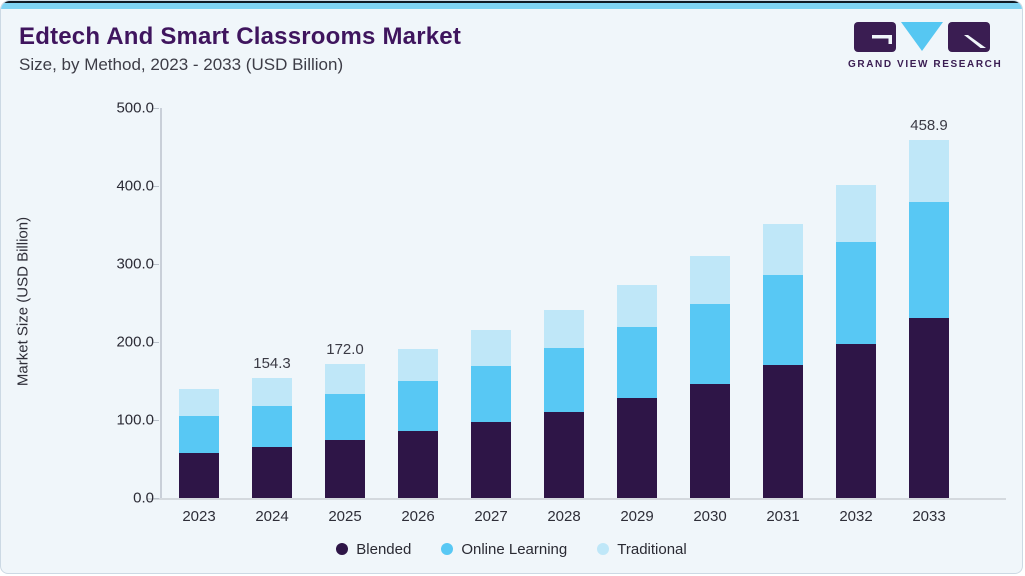 The height and width of the screenshot is (576, 1025). Describe the element at coordinates (418, 406) in the screenshot. I see `bar-segment-online-learning-2026` at that location.